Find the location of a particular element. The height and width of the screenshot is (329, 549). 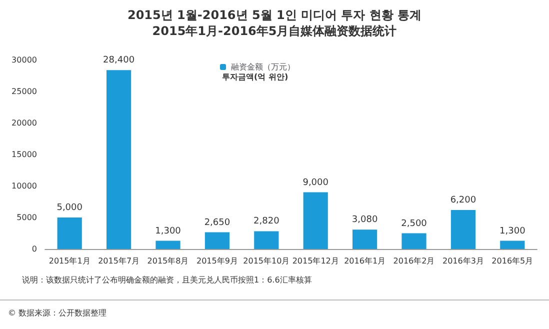

text: 2,820 is located at coordinates (267, 221).